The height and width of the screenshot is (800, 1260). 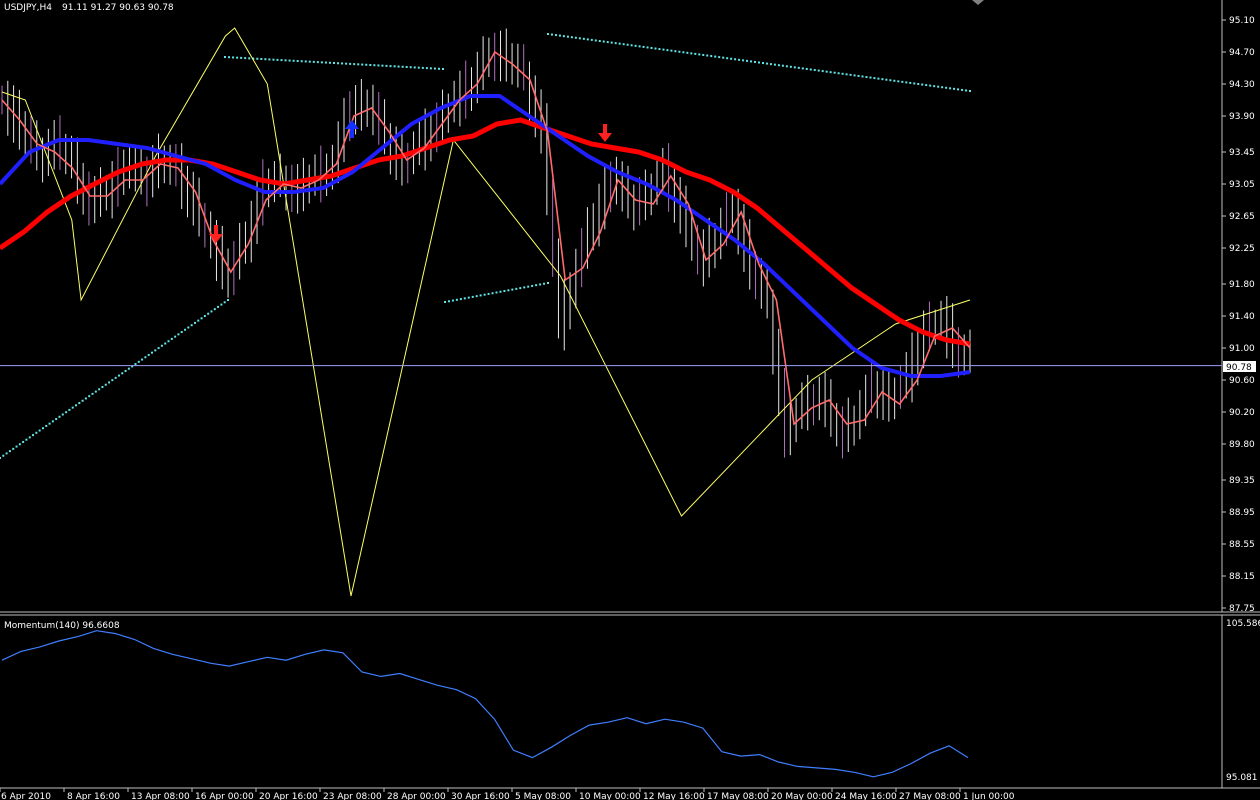 What do you see at coordinates (1242, 185) in the screenshot?
I see `price-tick-label: 93.05` at bounding box center [1242, 185].